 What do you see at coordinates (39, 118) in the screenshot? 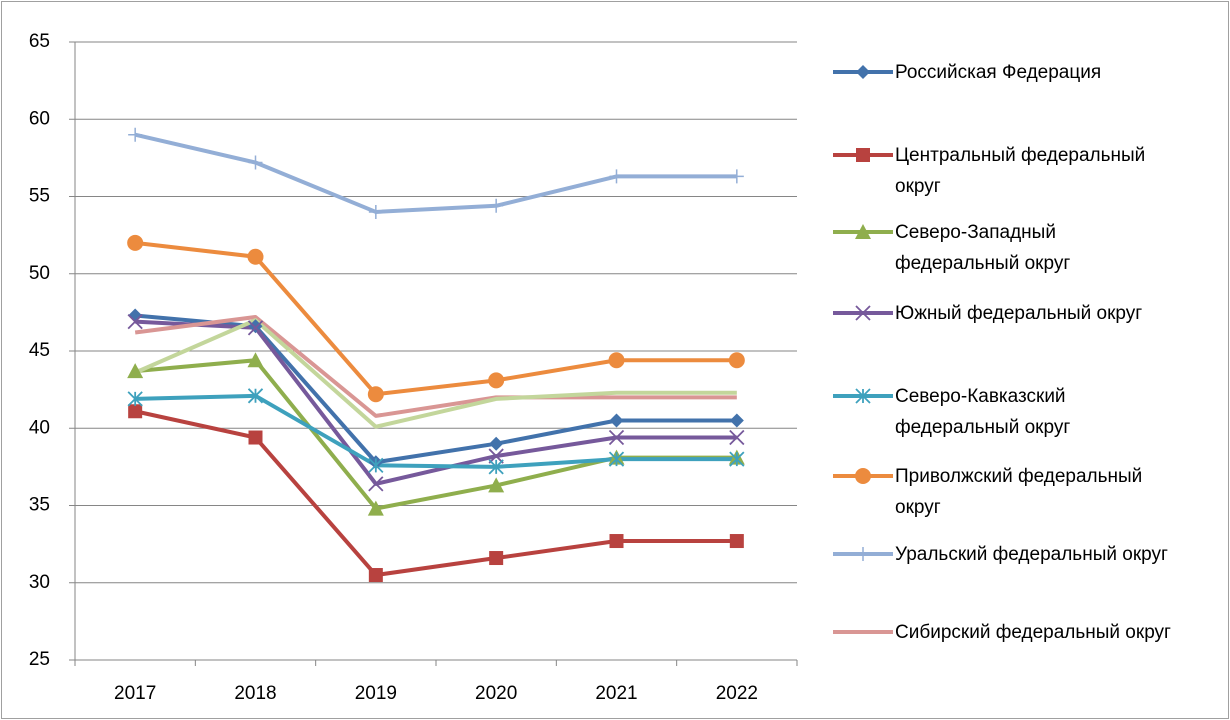
I see `y-tick-label: 60` at bounding box center [39, 118].